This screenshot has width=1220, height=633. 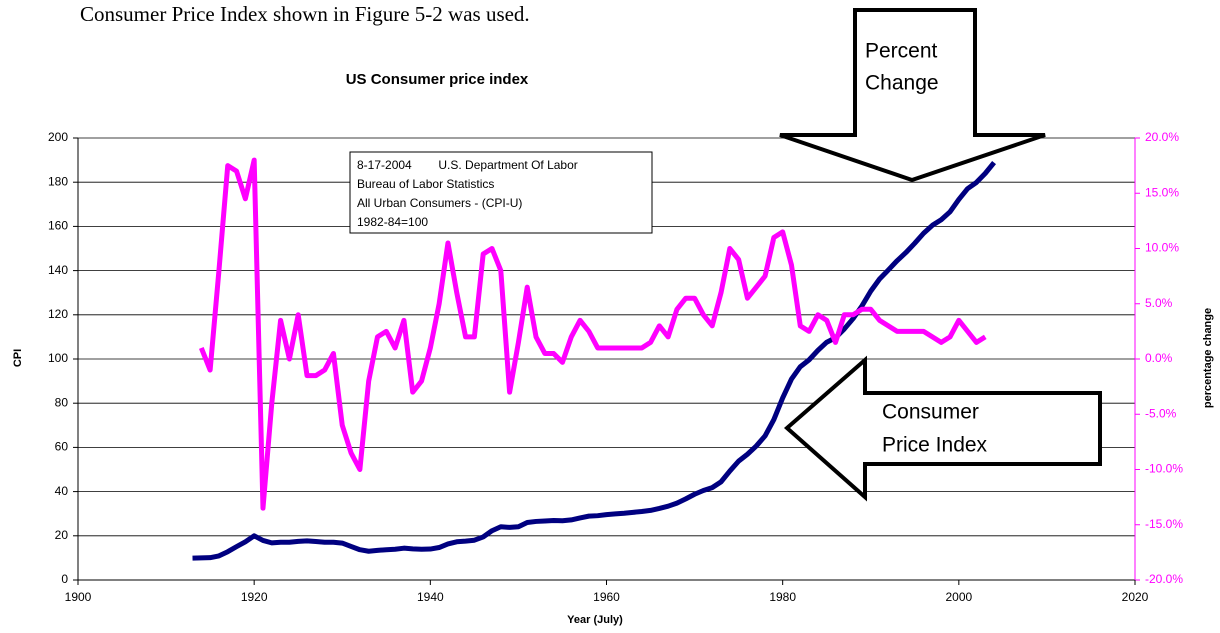 What do you see at coordinates (58, 314) in the screenshot?
I see `y-tick-label: 120` at bounding box center [58, 314].